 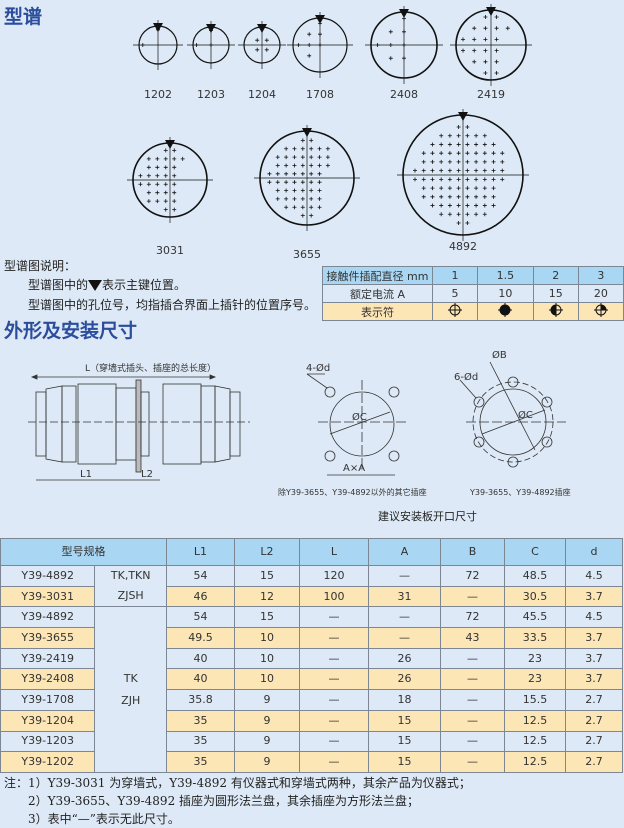 What do you see at coordinates (200, 638) in the screenshot?
I see `value-cell: 49.5` at bounding box center [200, 638].